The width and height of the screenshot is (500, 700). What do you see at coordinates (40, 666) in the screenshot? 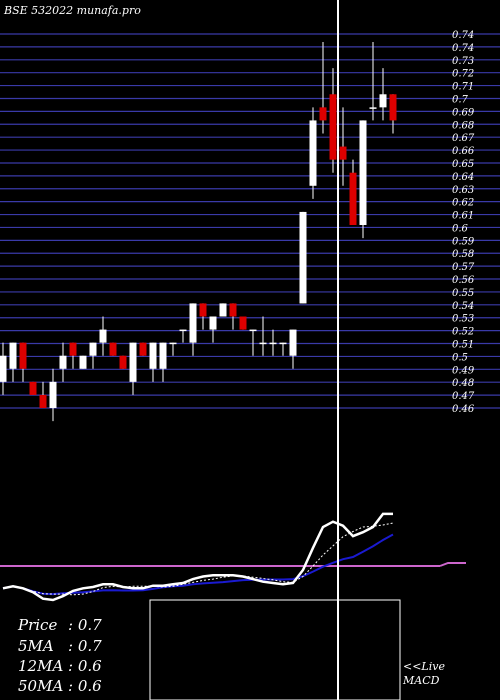
I see `ma12-label: 12MA` at bounding box center [40, 666].